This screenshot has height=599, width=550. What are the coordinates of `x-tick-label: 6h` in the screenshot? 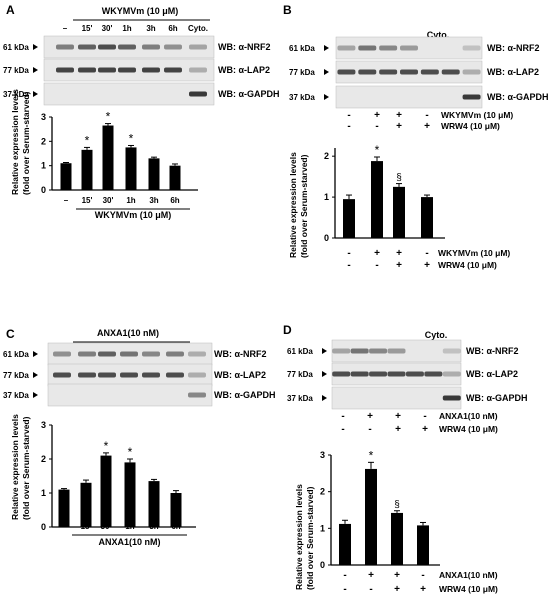 It's located at (175, 526).